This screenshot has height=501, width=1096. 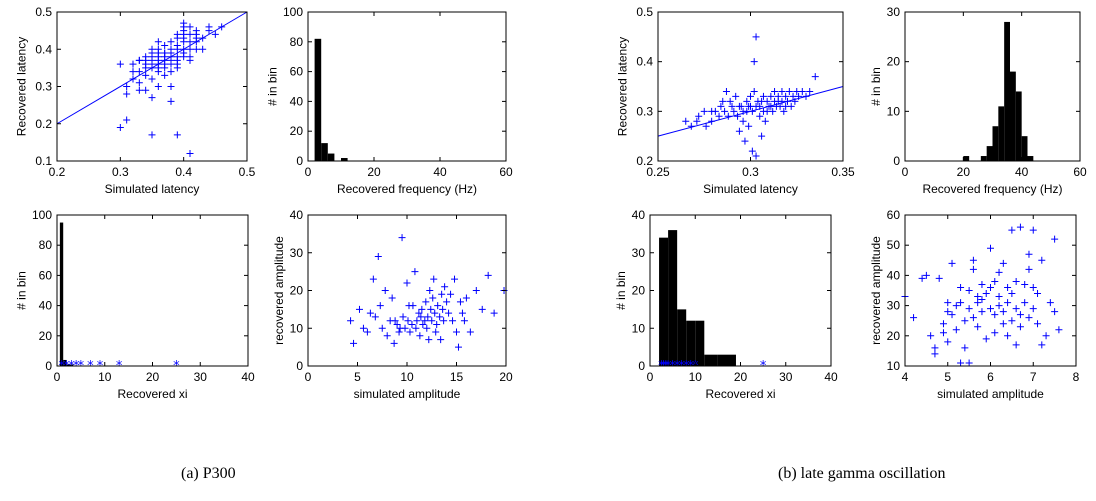 I want to click on caption-a: (a) P300, so click(x=208, y=473).